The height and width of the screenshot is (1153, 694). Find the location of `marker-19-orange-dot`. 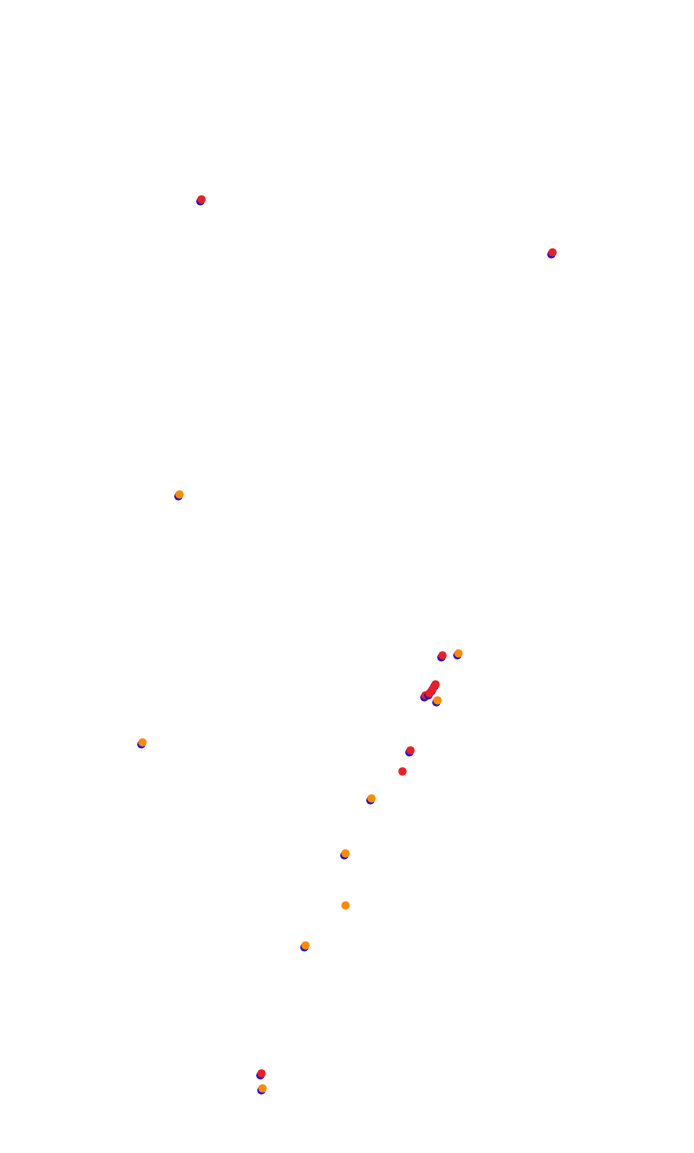

marker-19-orange-dot is located at coordinates (262, 1088).